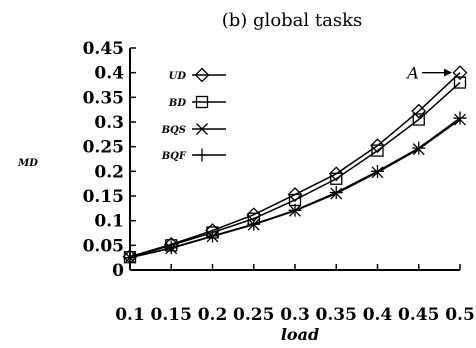 Image resolution: width=476 pixels, height=348 pixels. What do you see at coordinates (103, 148) in the screenshot?
I see `y-tick-label: 0.25` at bounding box center [103, 148].